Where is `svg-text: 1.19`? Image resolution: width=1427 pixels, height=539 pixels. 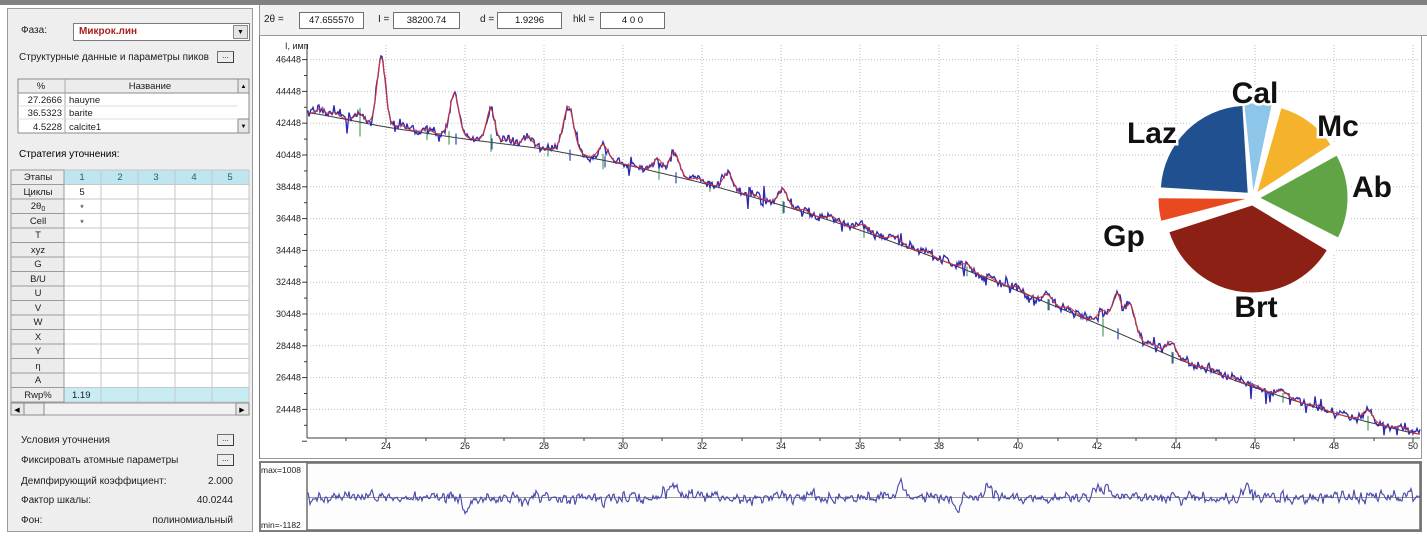
svg-text: 1.19 is located at coordinates (81, 395).